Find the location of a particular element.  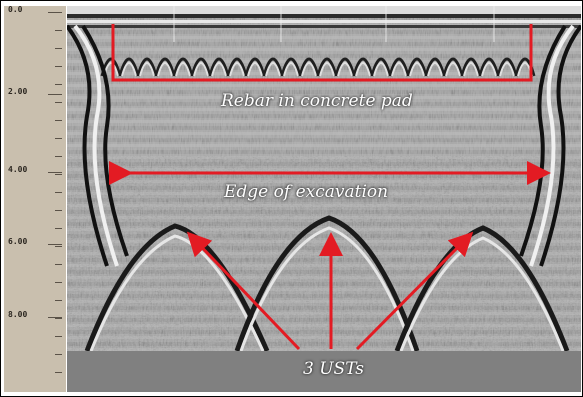

ust-arrows is located at coordinates (330, 291).